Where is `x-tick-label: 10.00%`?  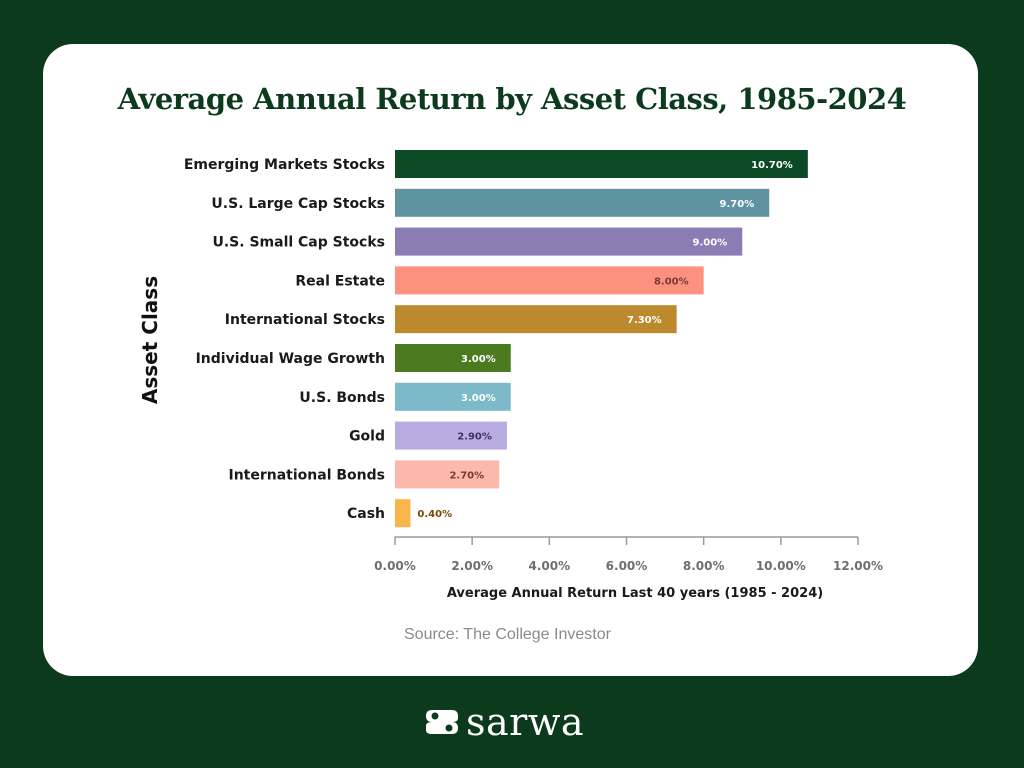 x-tick-label: 10.00% is located at coordinates (781, 566).